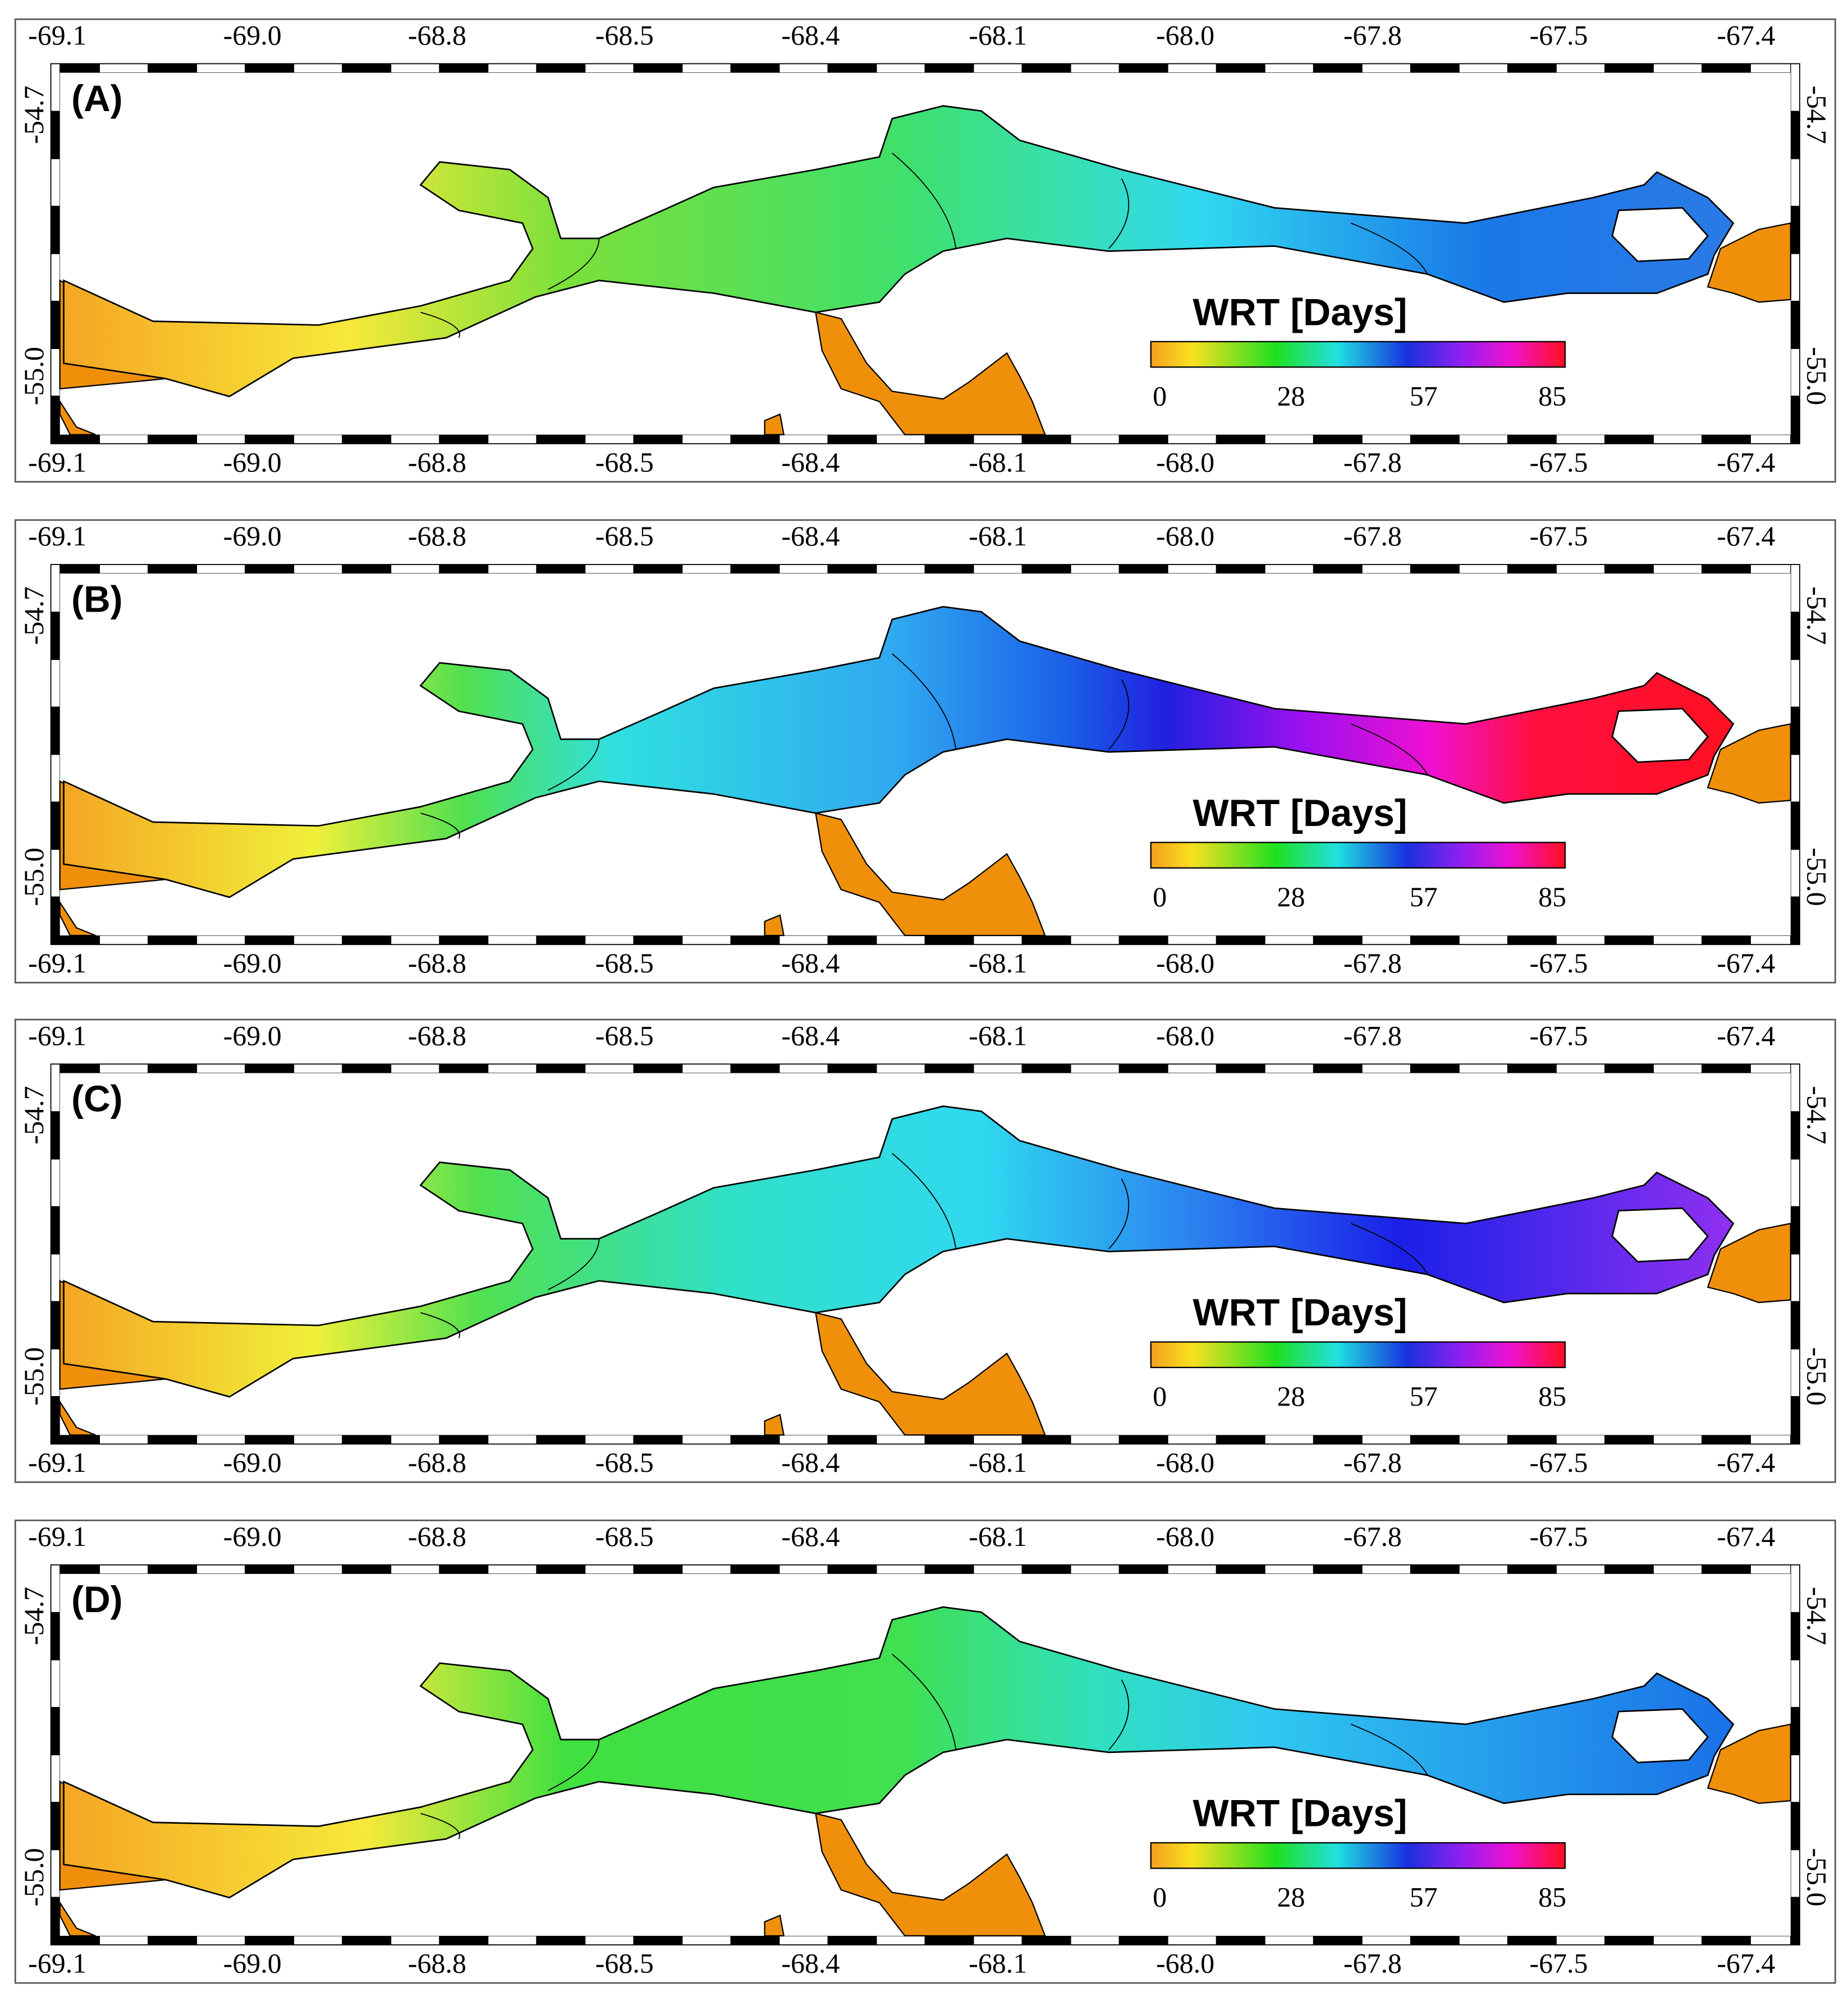 The height and width of the screenshot is (1992, 1848). What do you see at coordinates (1552, 896) in the screenshot?
I see `colorbar-tick-label: 85` at bounding box center [1552, 896].